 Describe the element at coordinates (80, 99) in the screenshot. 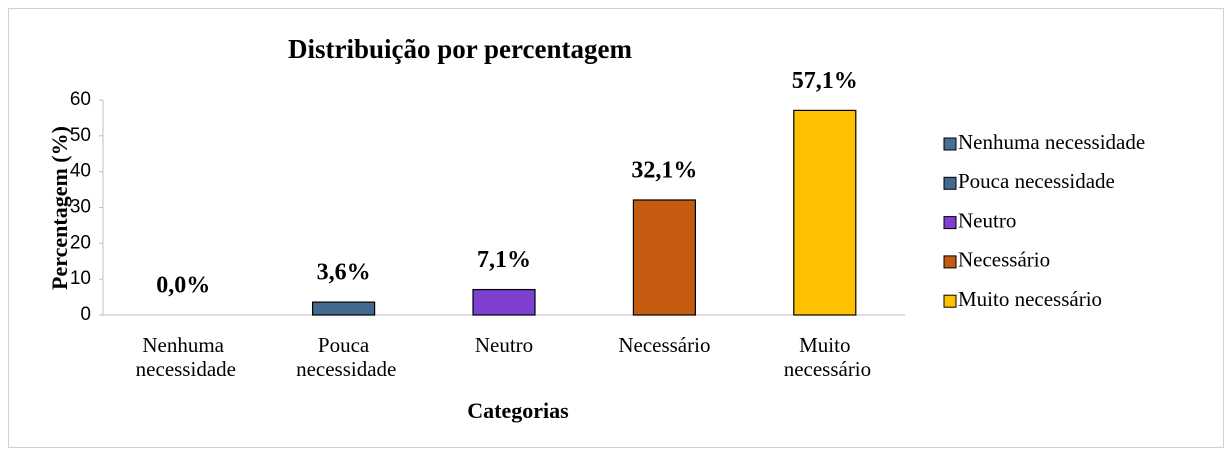

I see `y-tick-label: 60` at that location.